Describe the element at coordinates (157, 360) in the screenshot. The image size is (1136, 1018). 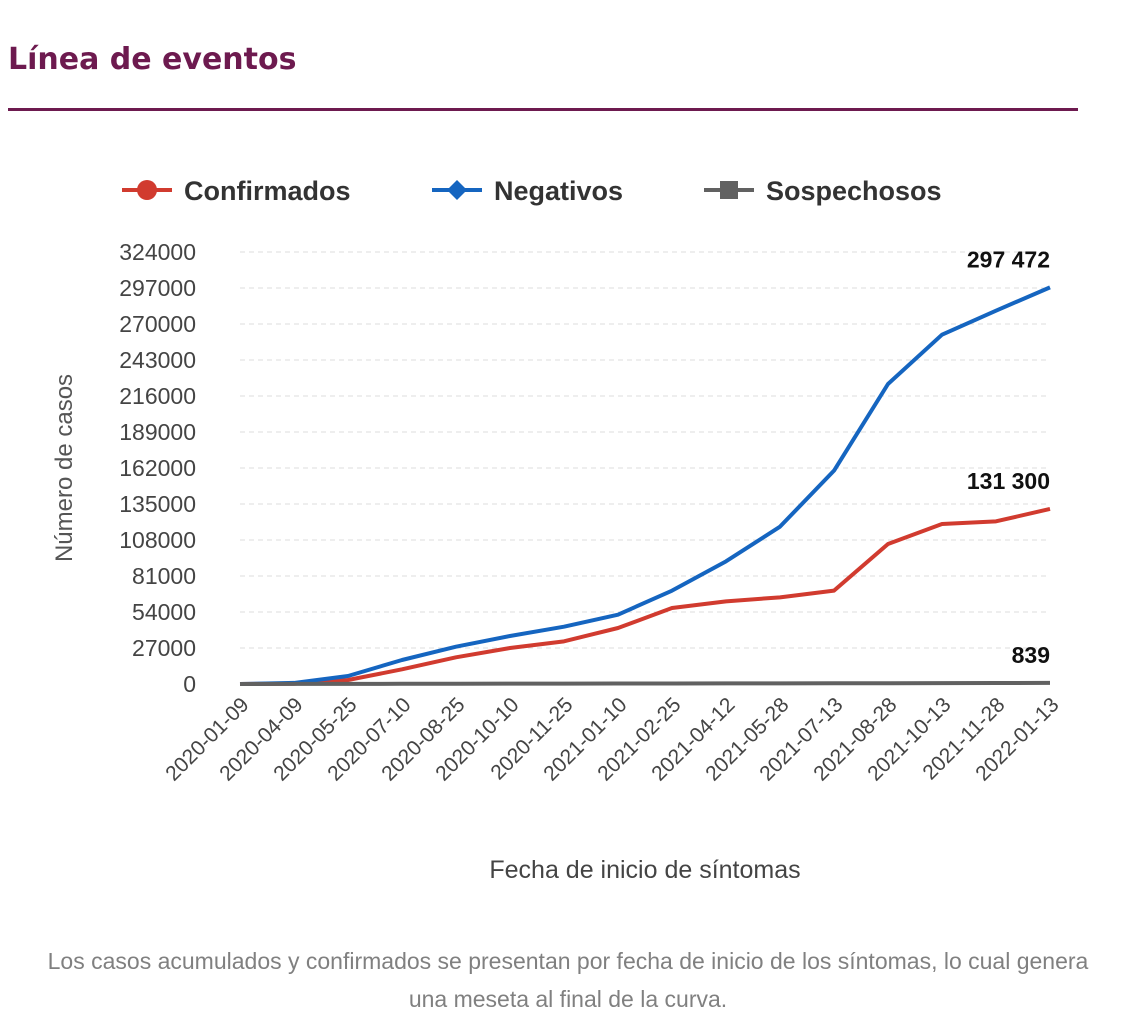
I see `y-tick-label: 243000` at that location.